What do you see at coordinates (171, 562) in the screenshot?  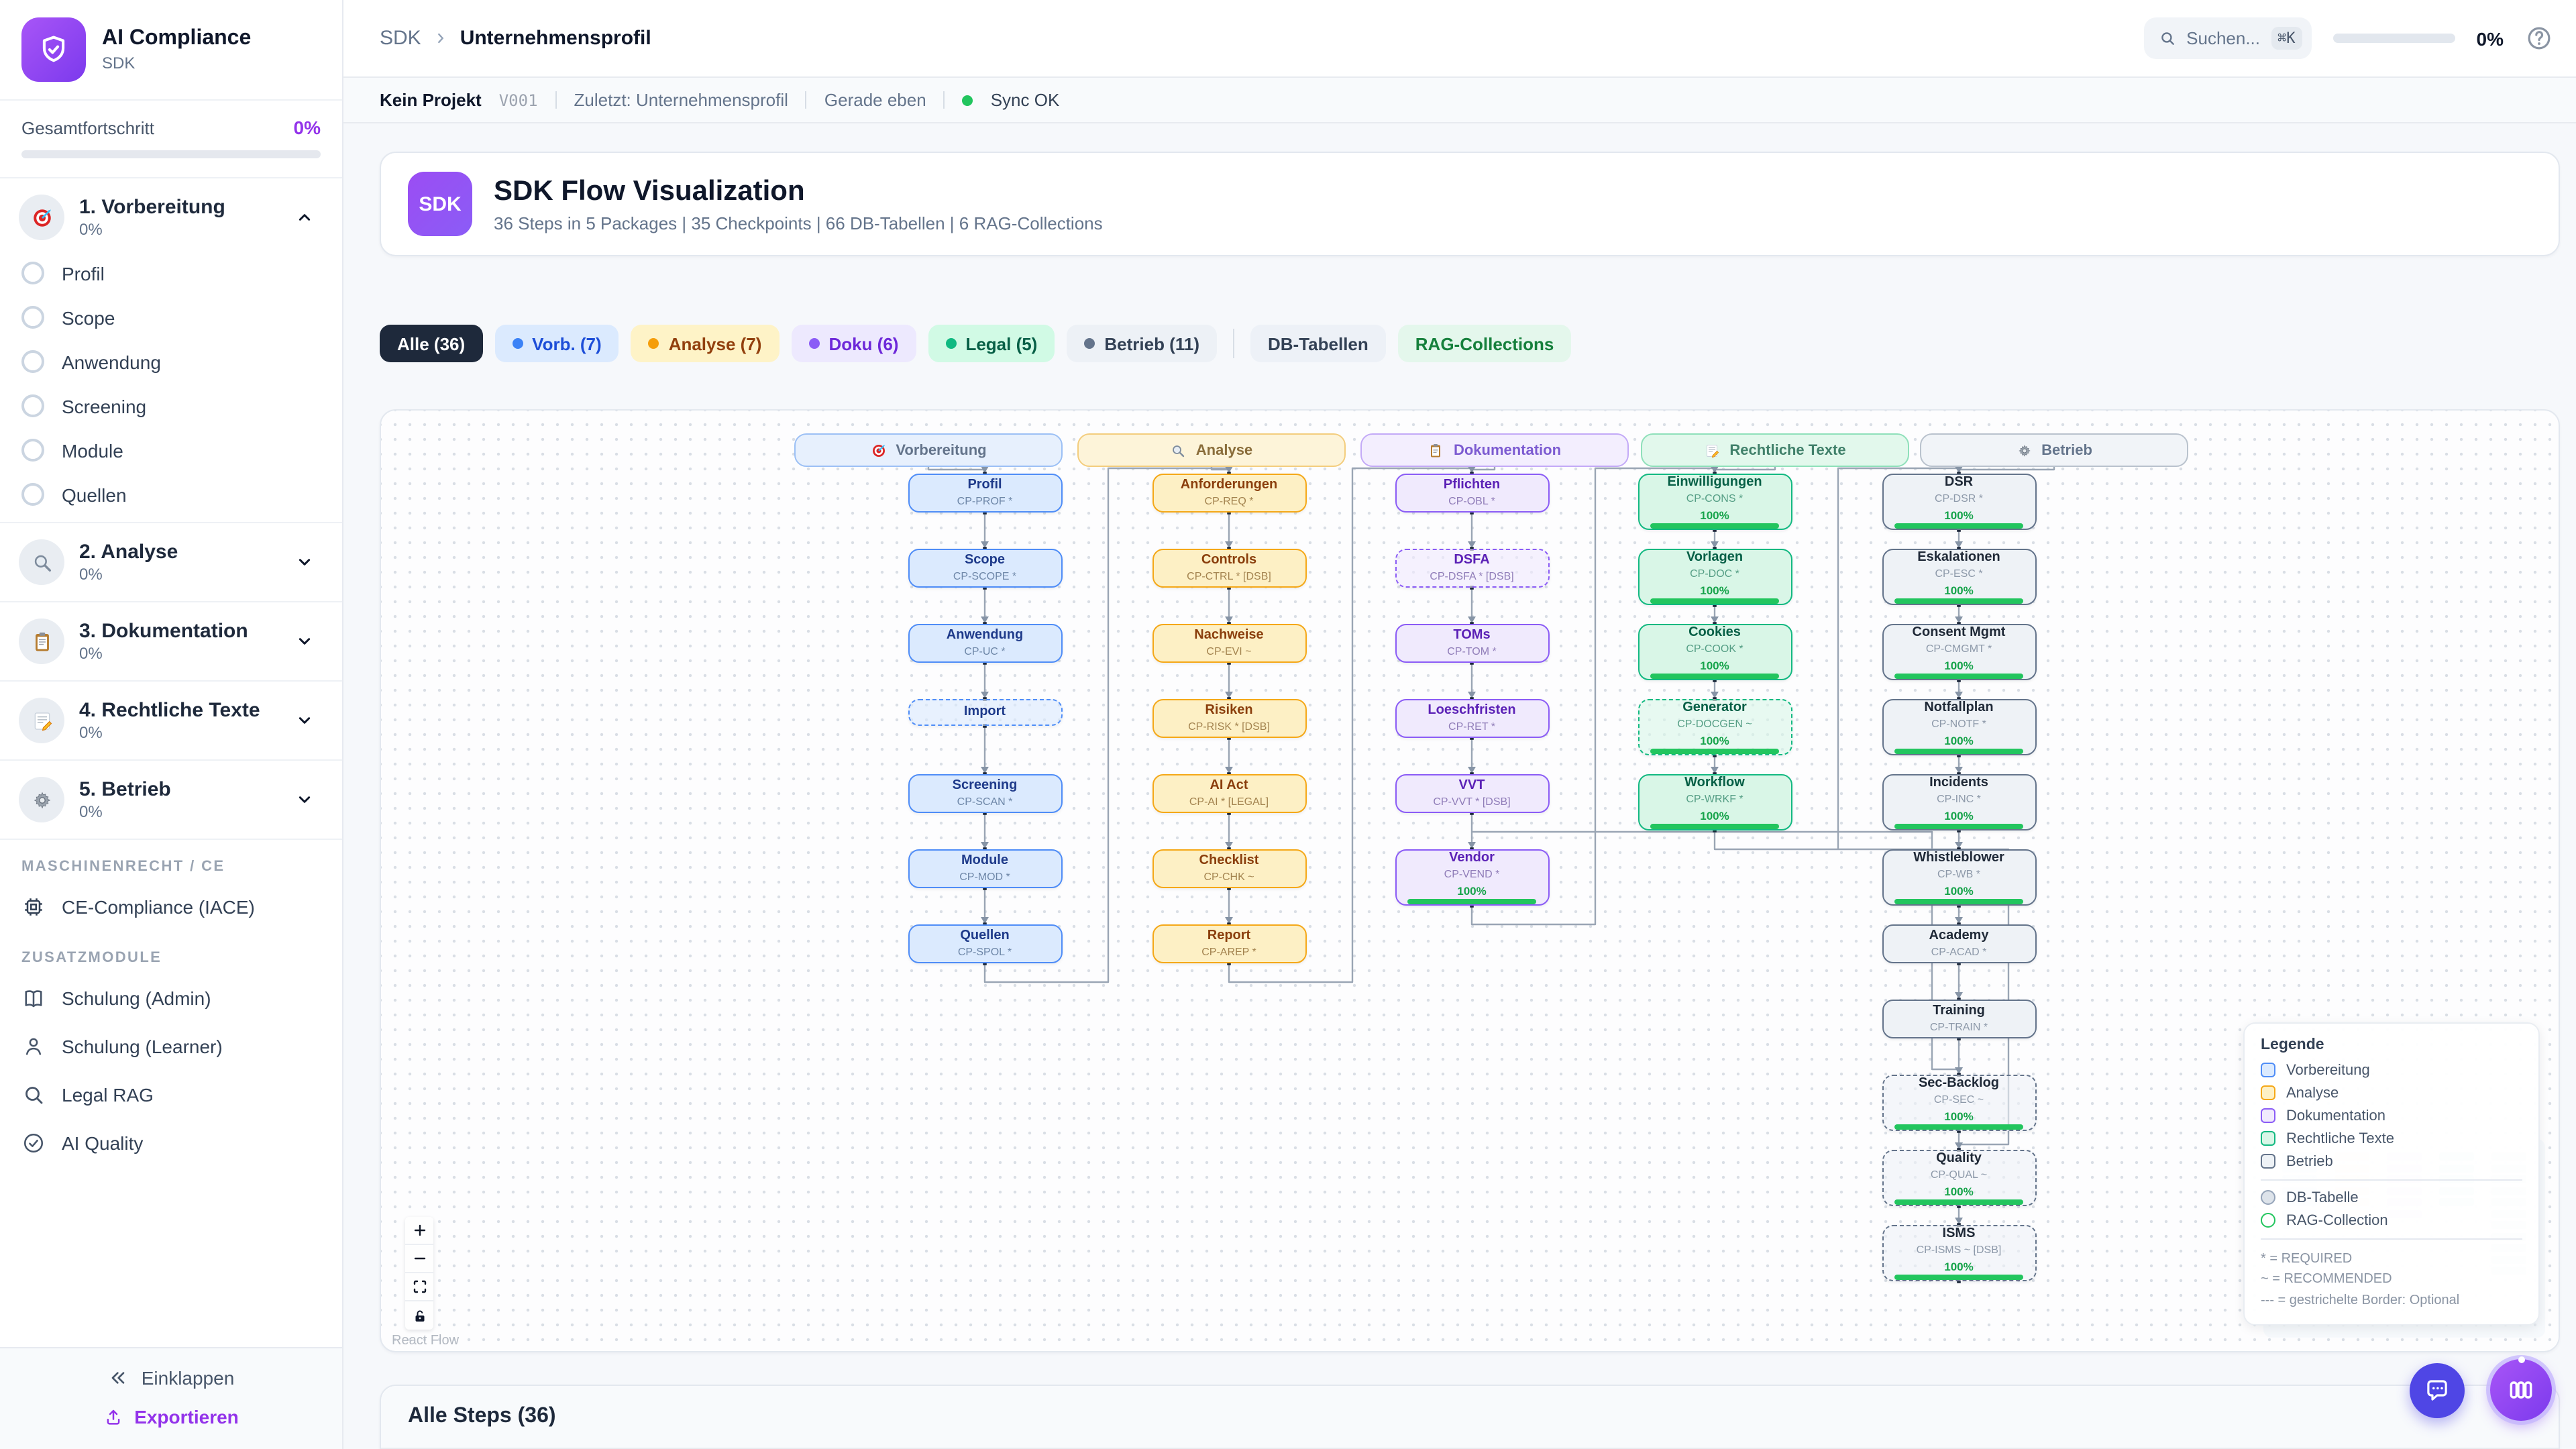 I see `sidebar-section-toggle-2: 2. Analyse 0%` at bounding box center [171, 562].